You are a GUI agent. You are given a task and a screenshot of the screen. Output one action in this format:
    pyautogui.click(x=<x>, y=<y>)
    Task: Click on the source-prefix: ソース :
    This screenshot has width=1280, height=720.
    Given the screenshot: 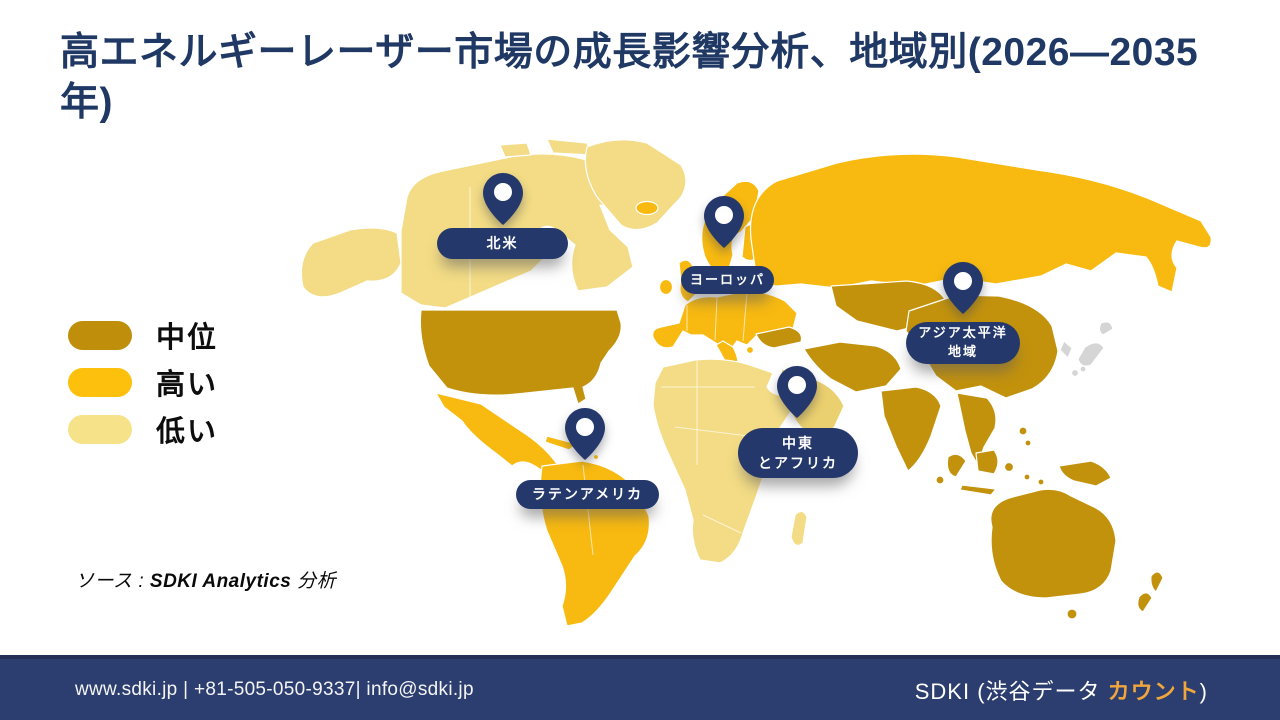 What is the action you would take?
    pyautogui.click(x=112, y=581)
    